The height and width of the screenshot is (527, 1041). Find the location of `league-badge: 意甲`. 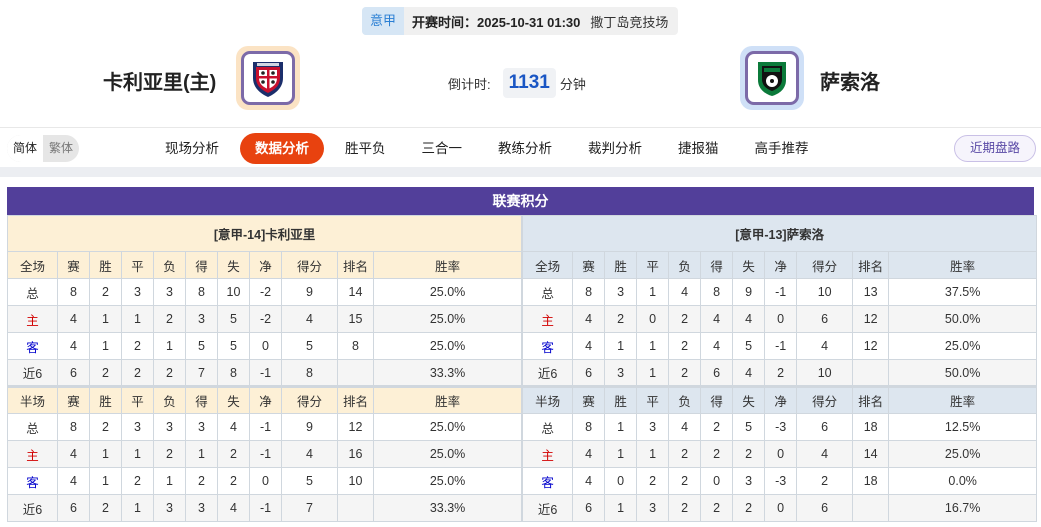

league-badge: 意甲 is located at coordinates (383, 21).